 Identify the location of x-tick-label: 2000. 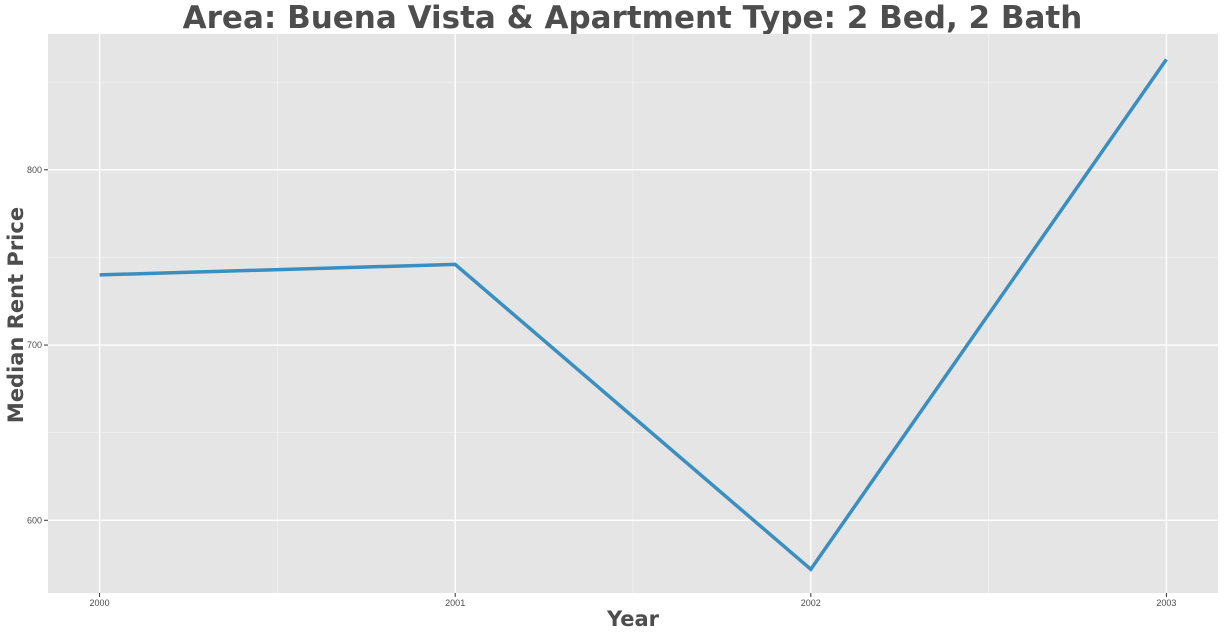
(100, 603).